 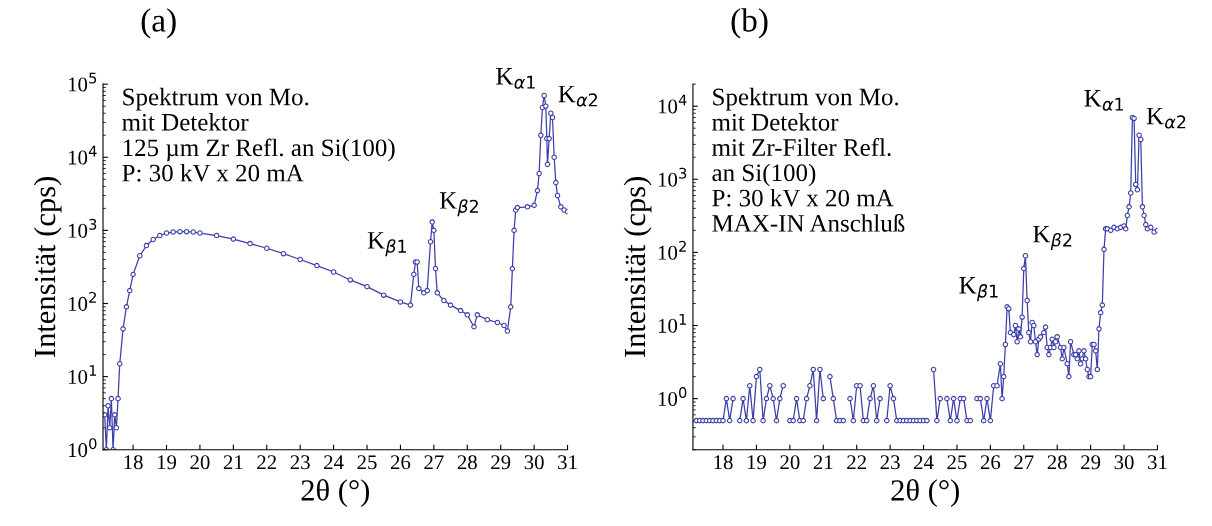 I want to click on chart-title: (a), so click(x=158, y=23).